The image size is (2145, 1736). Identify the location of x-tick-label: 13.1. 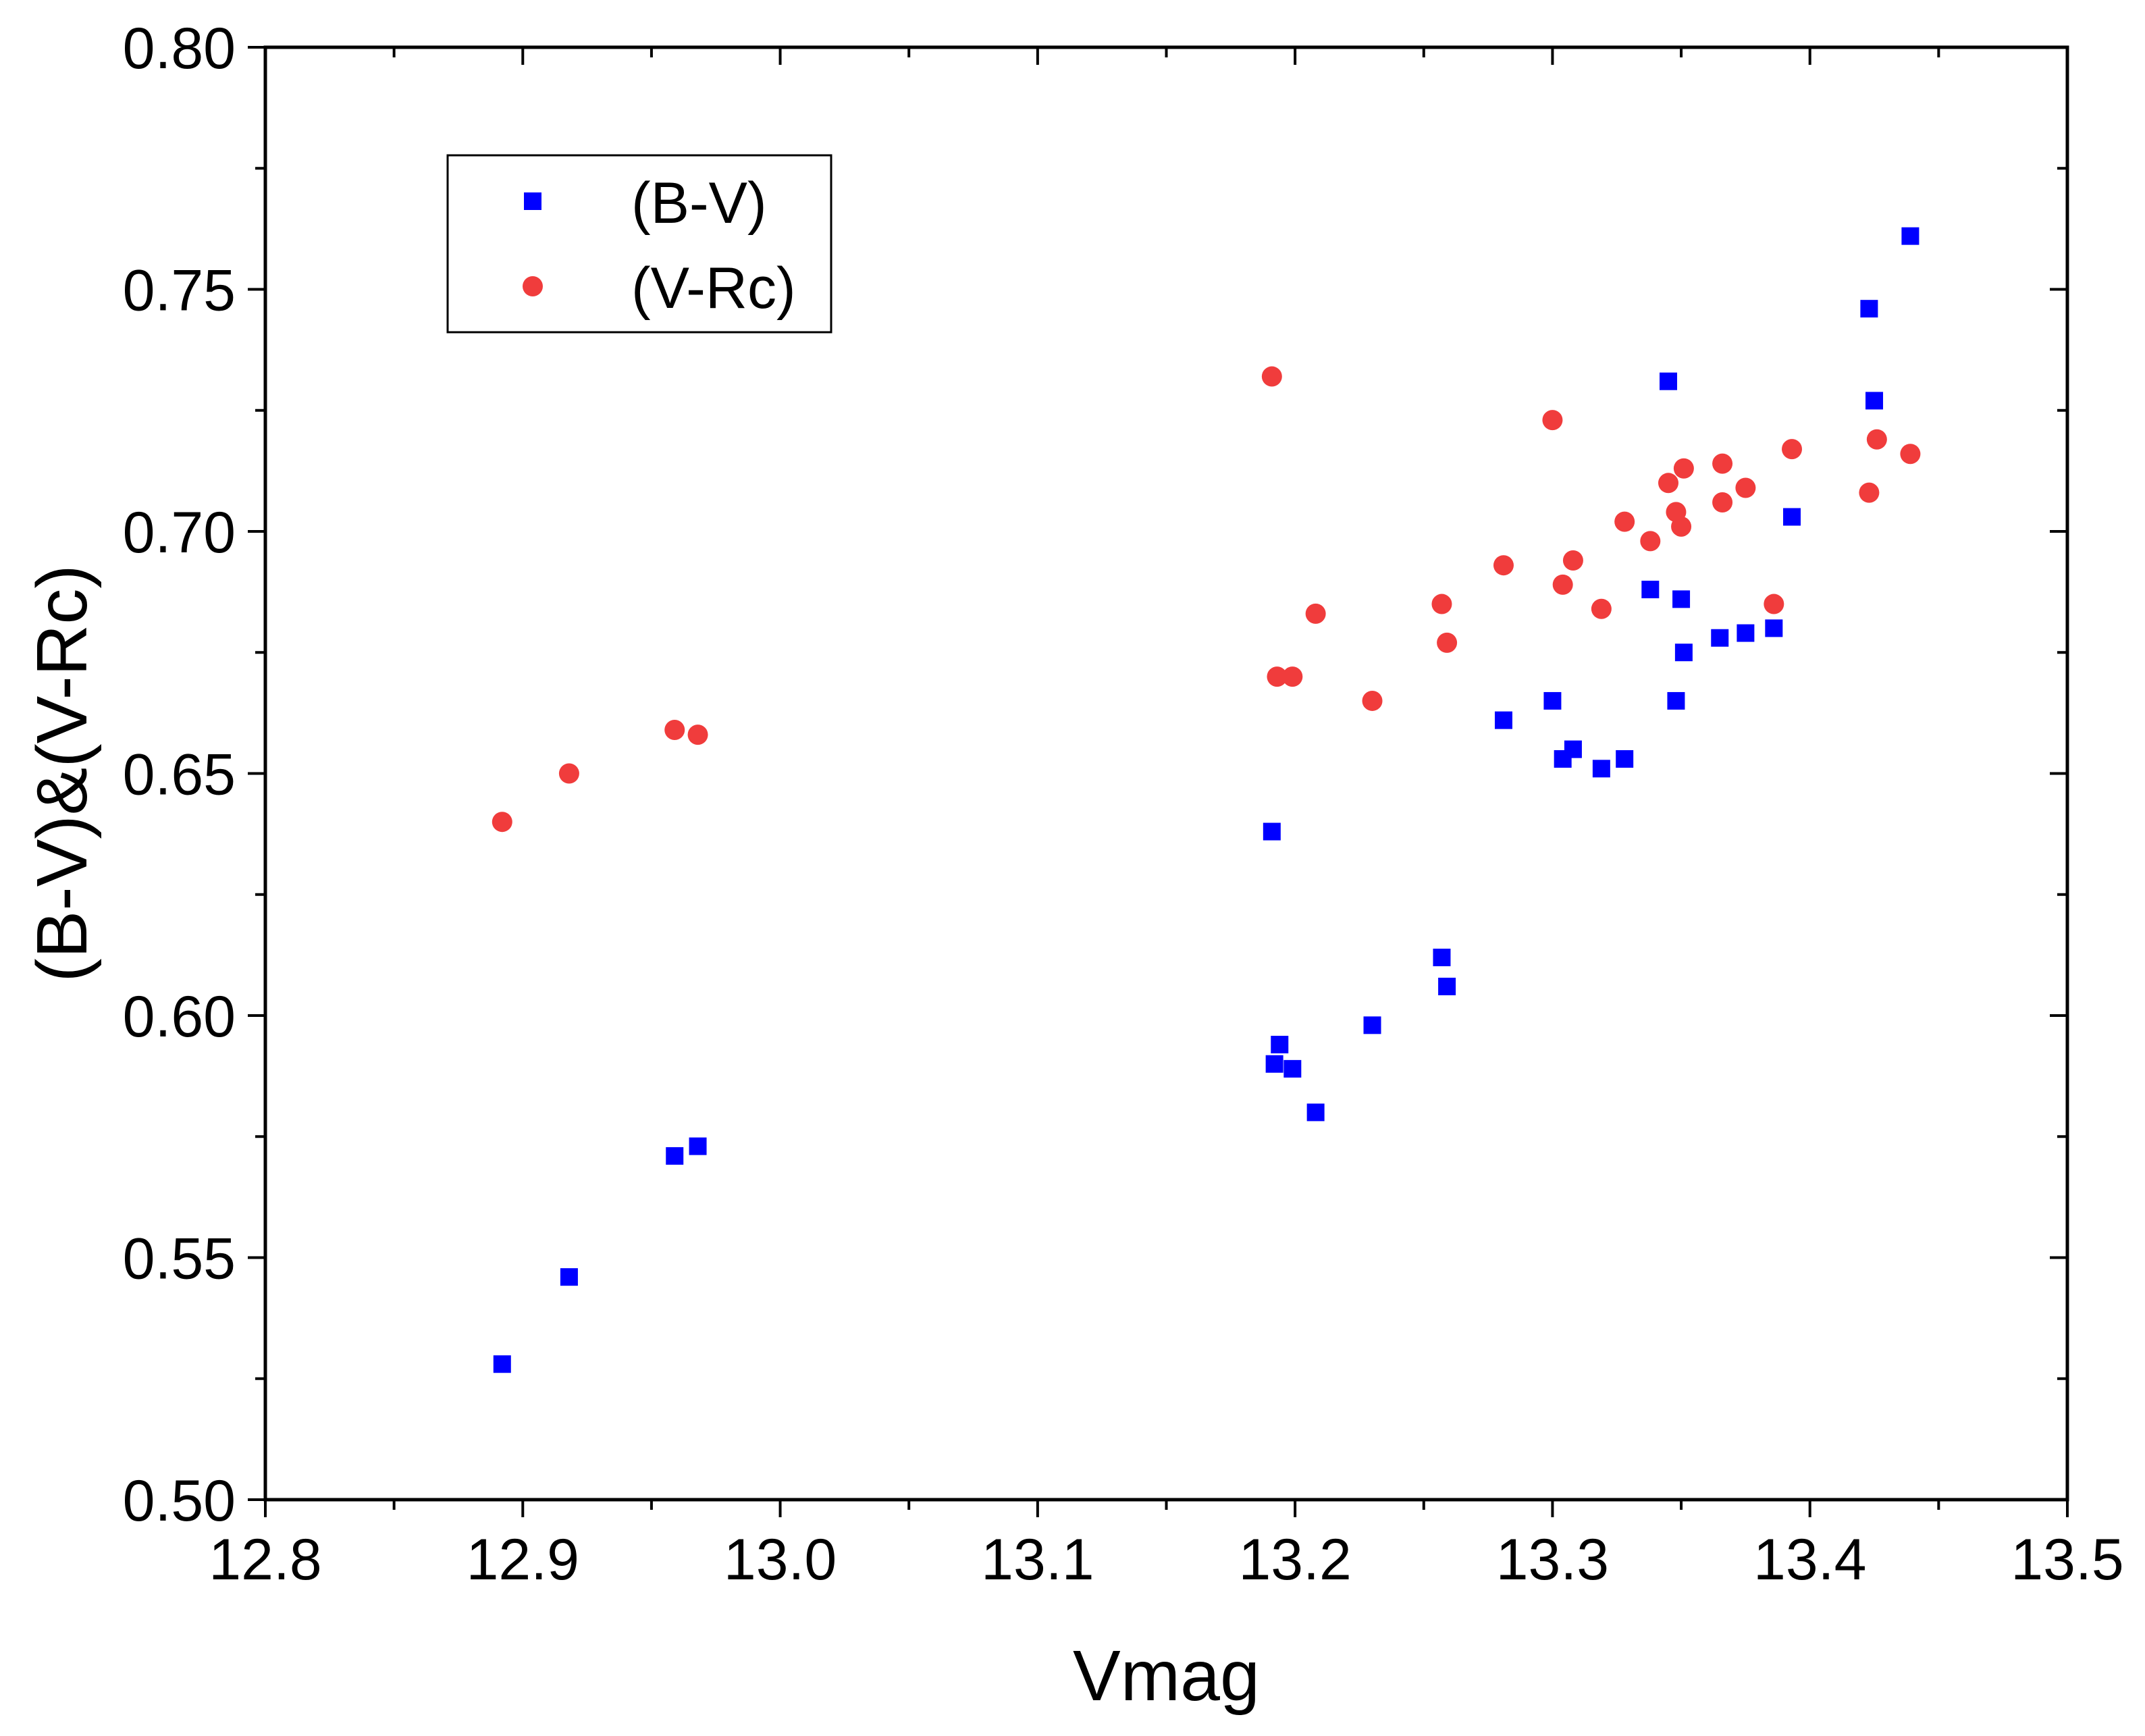
(1037, 1559).